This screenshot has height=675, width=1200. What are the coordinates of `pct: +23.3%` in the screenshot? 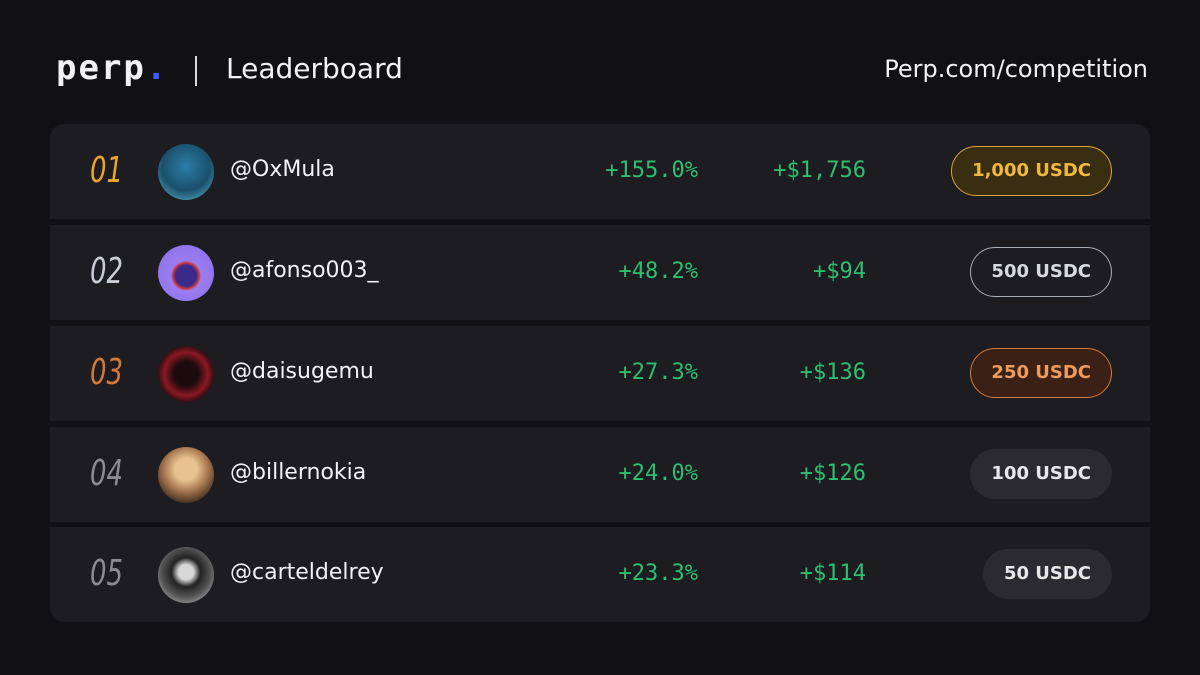 It's located at (658, 573).